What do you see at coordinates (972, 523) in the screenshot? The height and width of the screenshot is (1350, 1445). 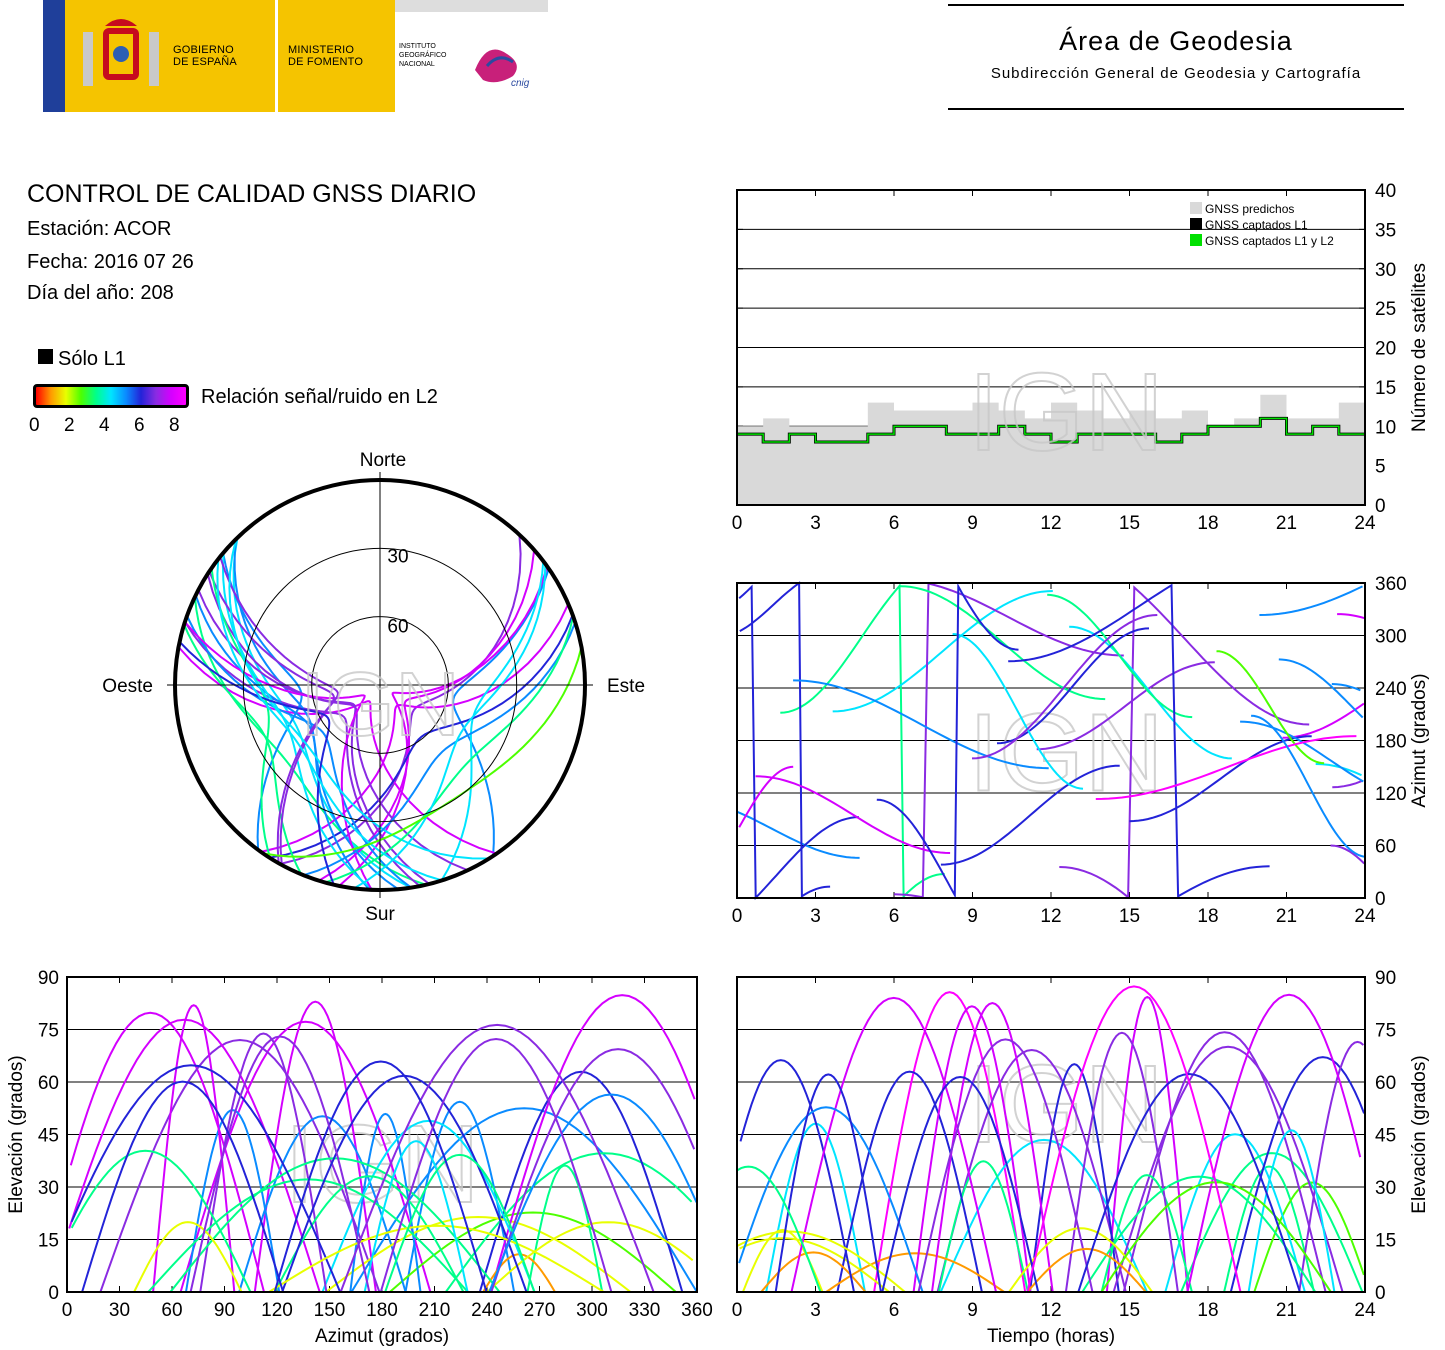 I see `x-tick-label: 9` at bounding box center [972, 523].